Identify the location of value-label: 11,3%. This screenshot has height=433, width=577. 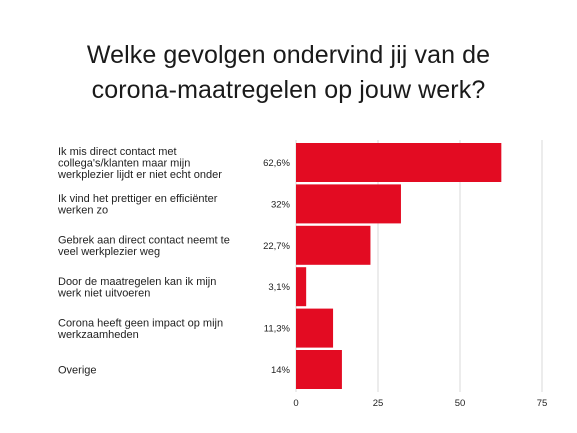
(277, 329).